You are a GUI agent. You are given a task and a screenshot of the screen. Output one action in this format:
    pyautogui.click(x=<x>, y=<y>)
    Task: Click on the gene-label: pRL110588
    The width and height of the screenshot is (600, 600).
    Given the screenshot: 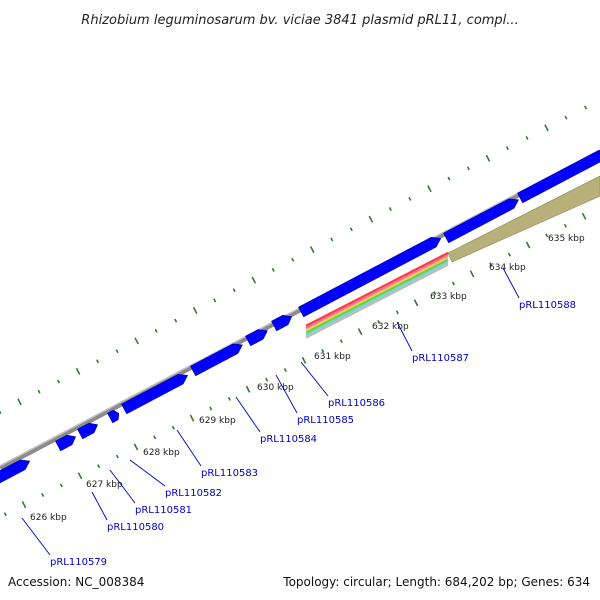 What is the action you would take?
    pyautogui.click(x=547, y=305)
    